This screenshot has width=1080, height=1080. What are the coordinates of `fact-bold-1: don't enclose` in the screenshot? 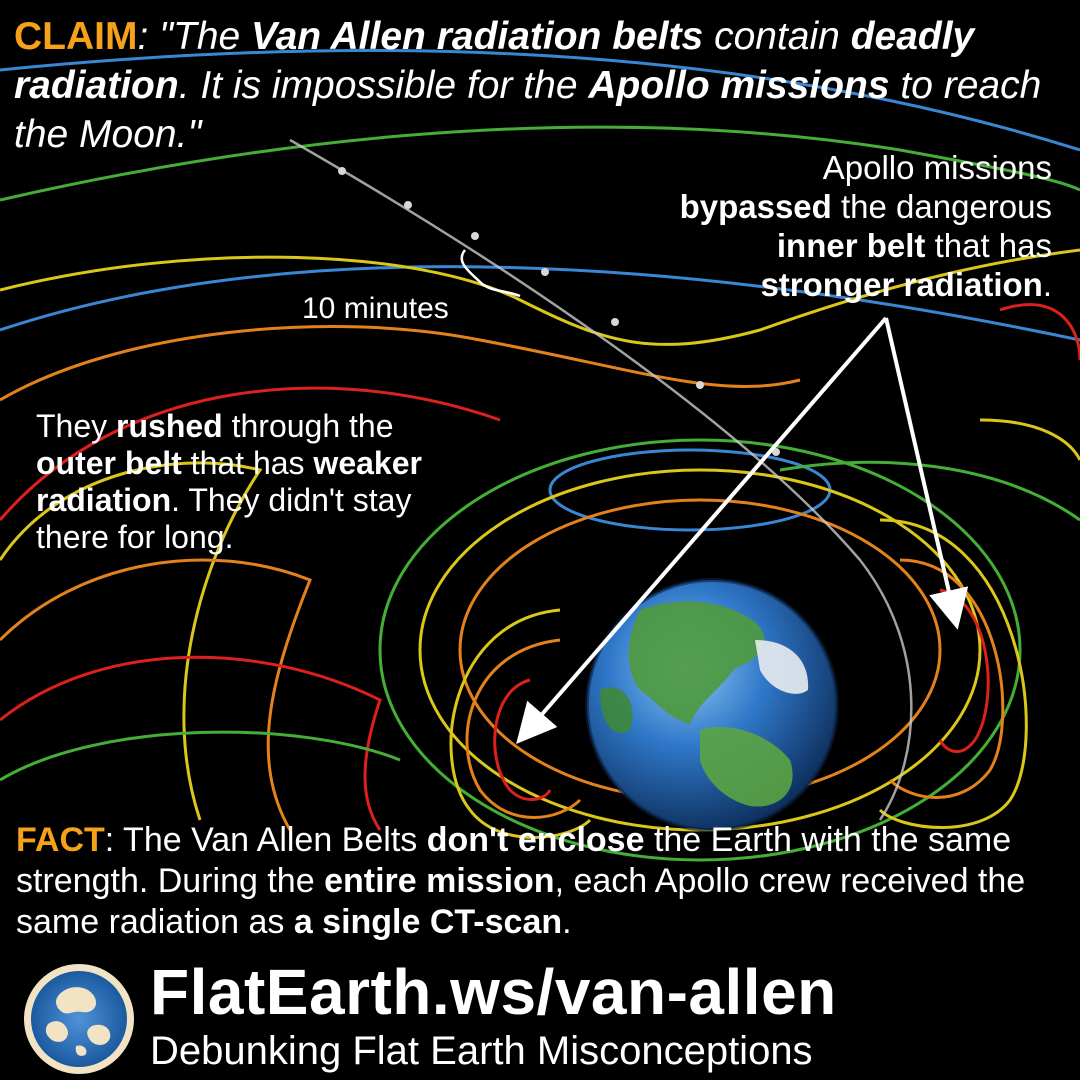 It's located at (535, 840).